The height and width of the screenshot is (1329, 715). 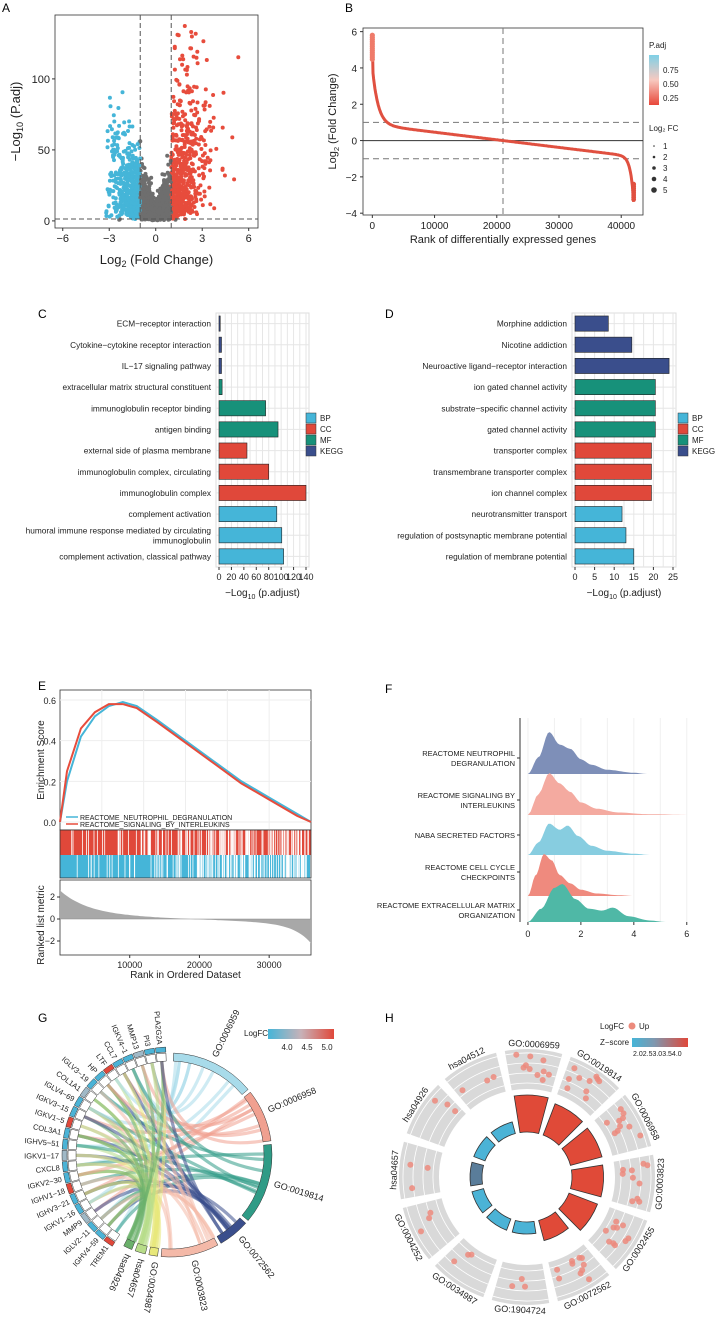 What do you see at coordinates (331, 451) in the screenshot?
I see `legend-label: KEGG` at bounding box center [331, 451].